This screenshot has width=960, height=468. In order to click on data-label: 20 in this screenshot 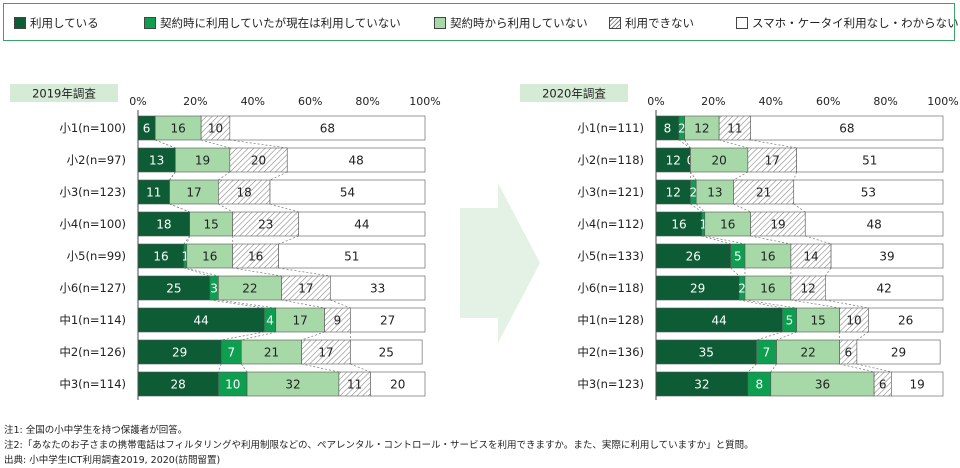, I will do `click(258, 161)`.